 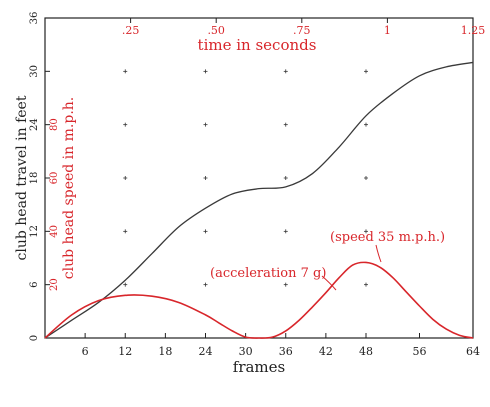 I want to click on annotation-acceleration: (acceleration 7 g), so click(x=268, y=273).